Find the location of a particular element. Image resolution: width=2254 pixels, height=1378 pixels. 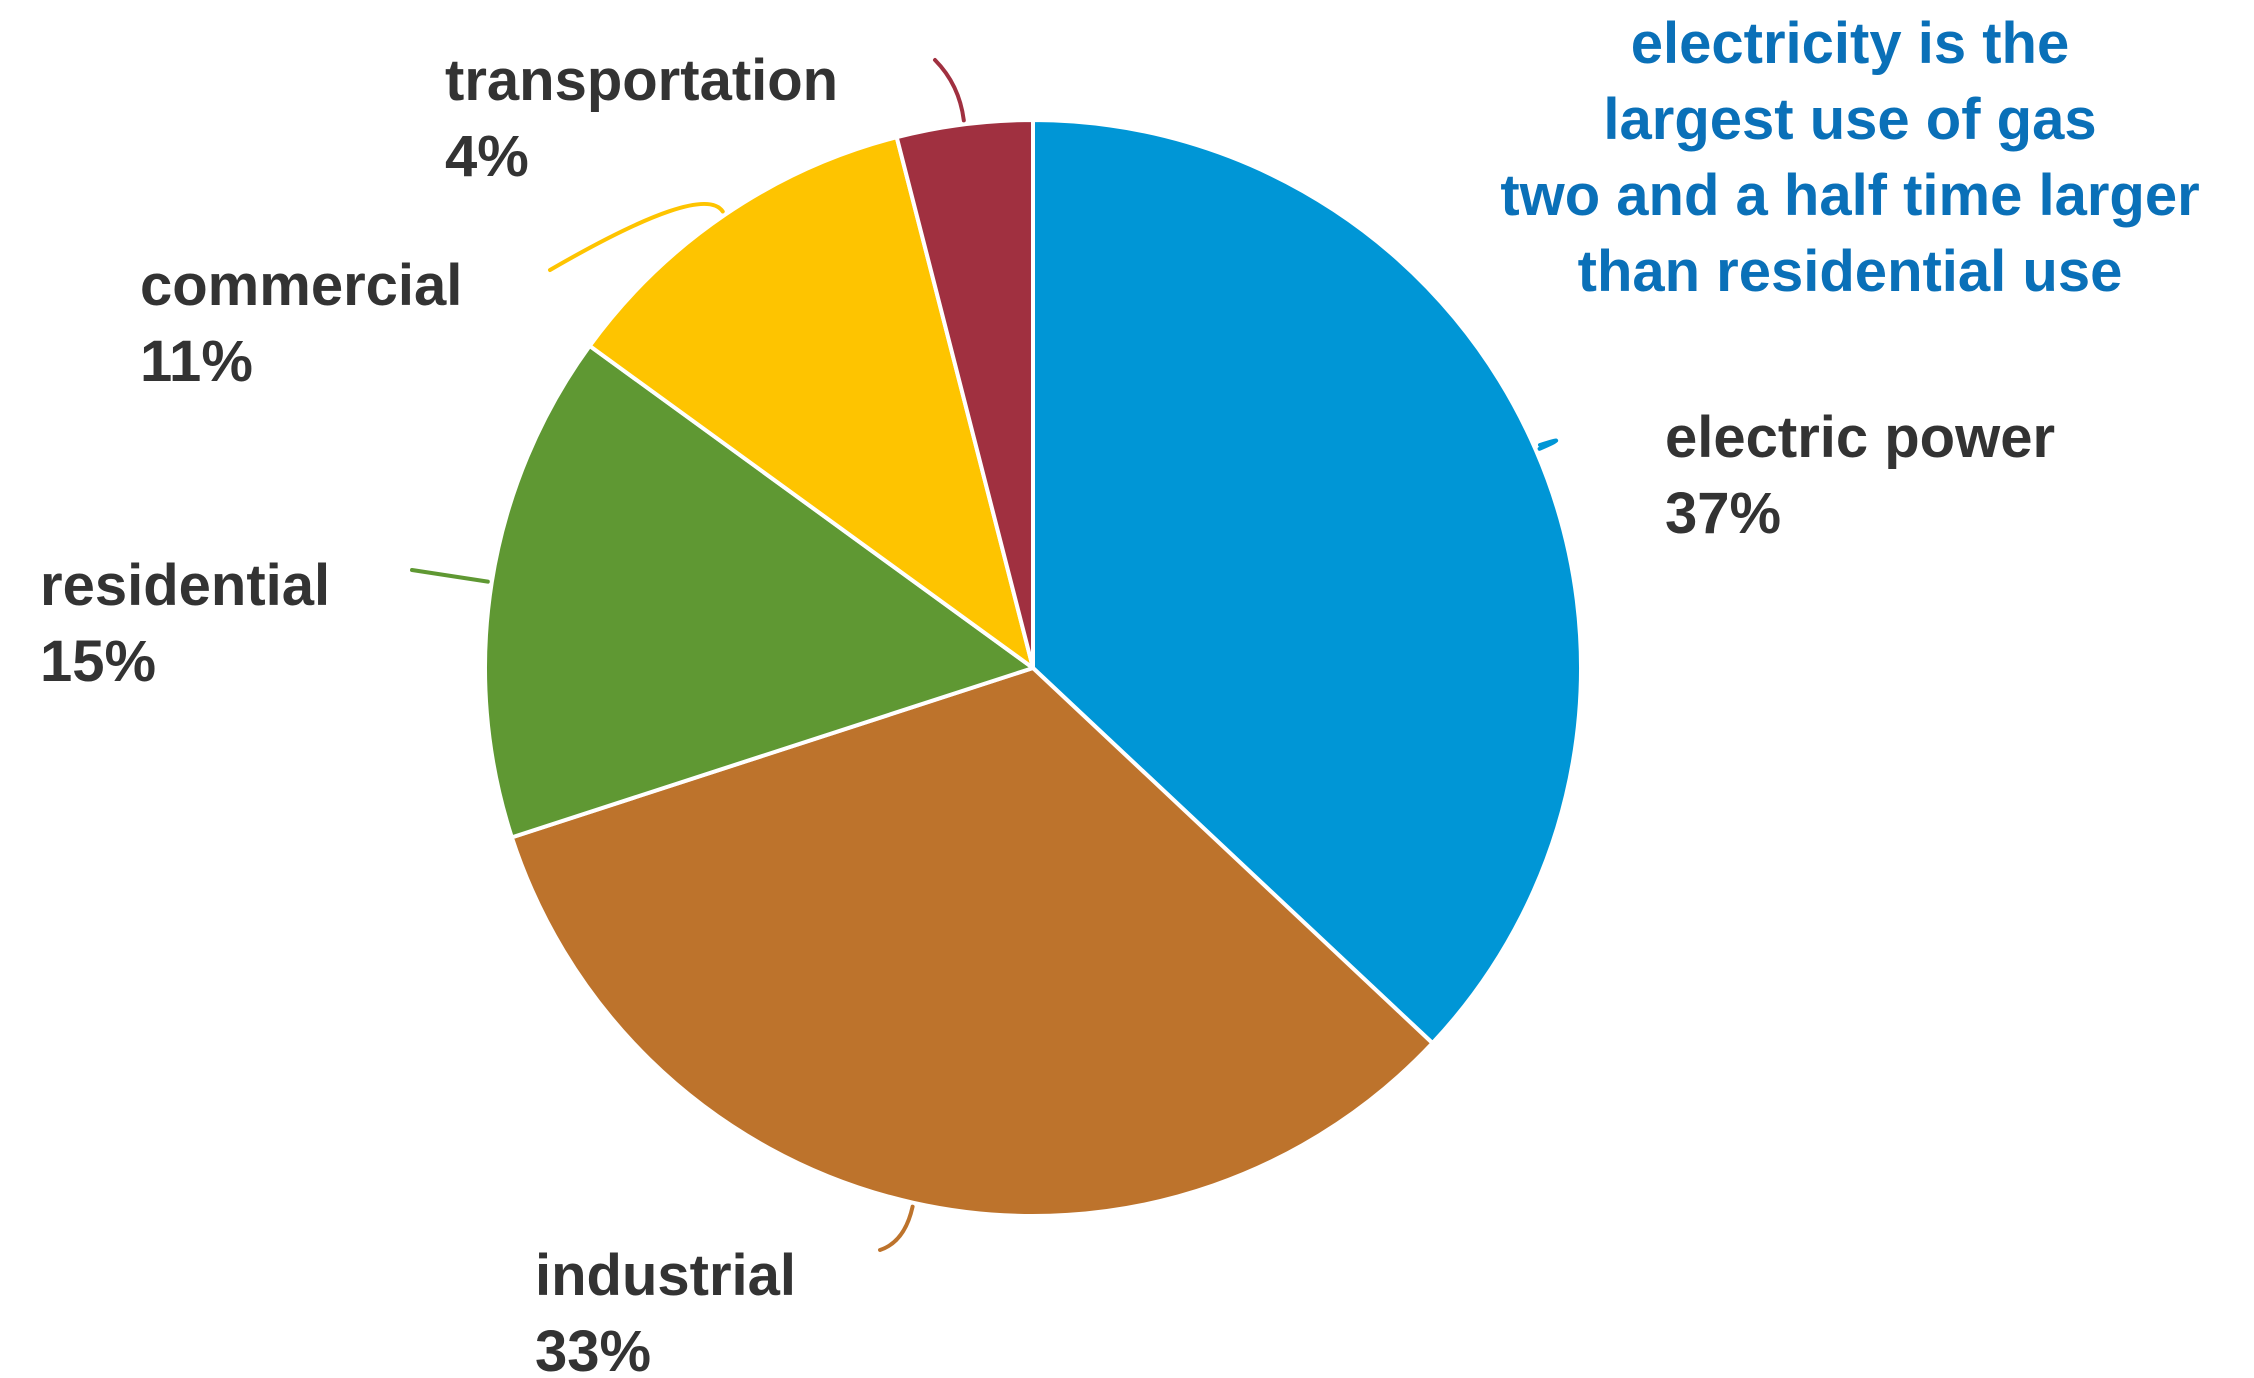

slice-value-transportation: 4% is located at coordinates (487, 156).